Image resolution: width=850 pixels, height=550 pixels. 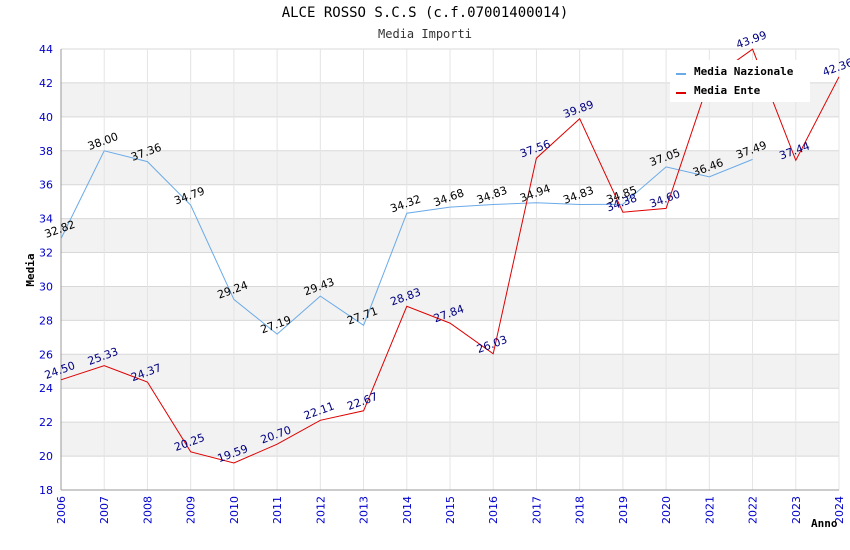 What do you see at coordinates (580, 510) in the screenshot?
I see `x-tick-label: 2018` at bounding box center [580, 510].